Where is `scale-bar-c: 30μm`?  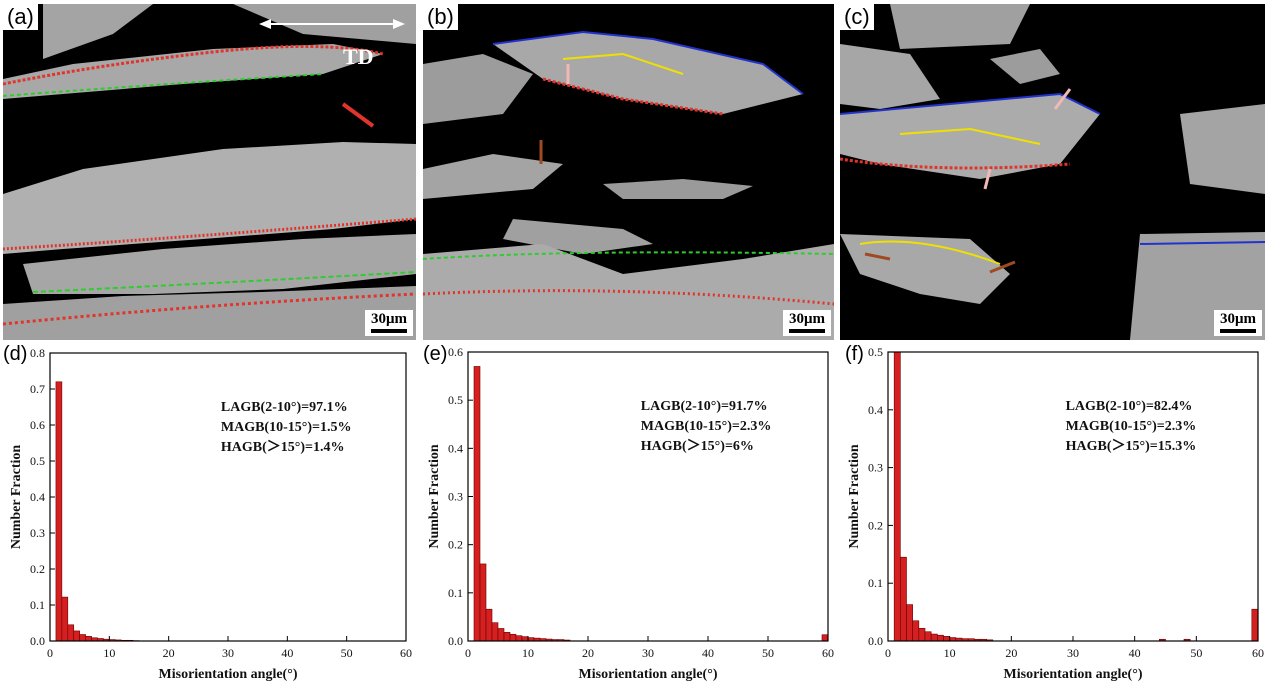
scale-bar-c: 30μm is located at coordinates (1238, 323).